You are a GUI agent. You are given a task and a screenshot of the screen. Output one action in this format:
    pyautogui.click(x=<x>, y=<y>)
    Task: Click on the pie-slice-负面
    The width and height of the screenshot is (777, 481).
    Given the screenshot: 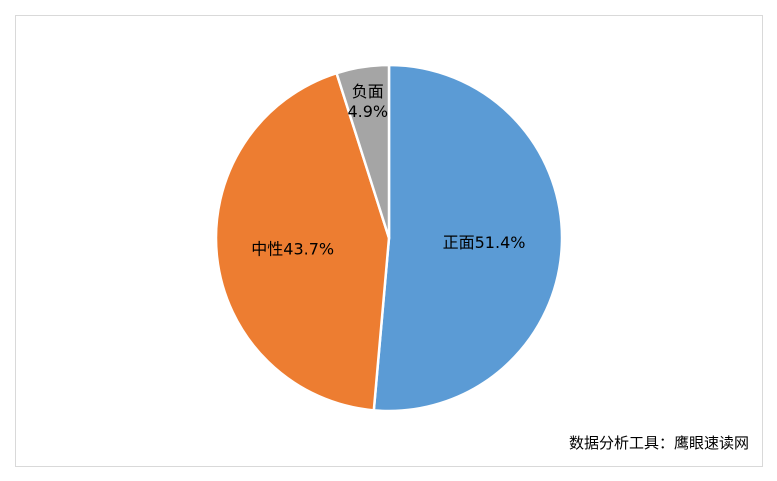 What is the action you would take?
    pyautogui.click(x=363, y=151)
    